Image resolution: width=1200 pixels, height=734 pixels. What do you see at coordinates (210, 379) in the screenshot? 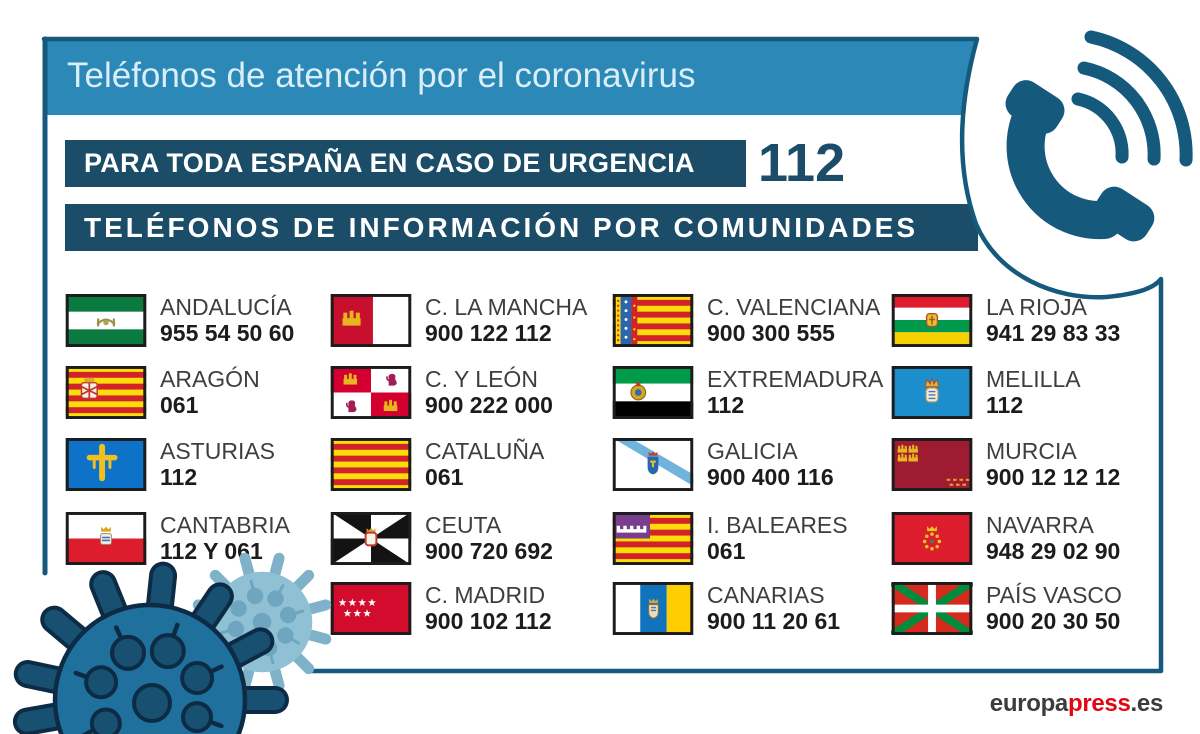
I see `region-name: ARAGÓN` at bounding box center [210, 379].